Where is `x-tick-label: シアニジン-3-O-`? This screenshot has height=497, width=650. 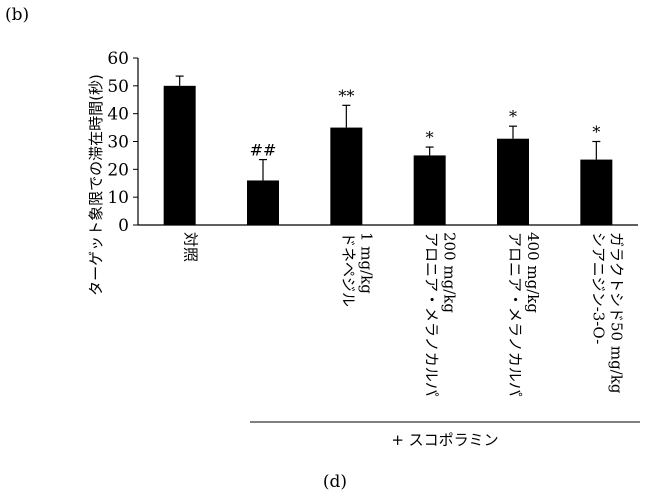 x-tick-label: シアニジン-3-O- is located at coordinates (598, 288).